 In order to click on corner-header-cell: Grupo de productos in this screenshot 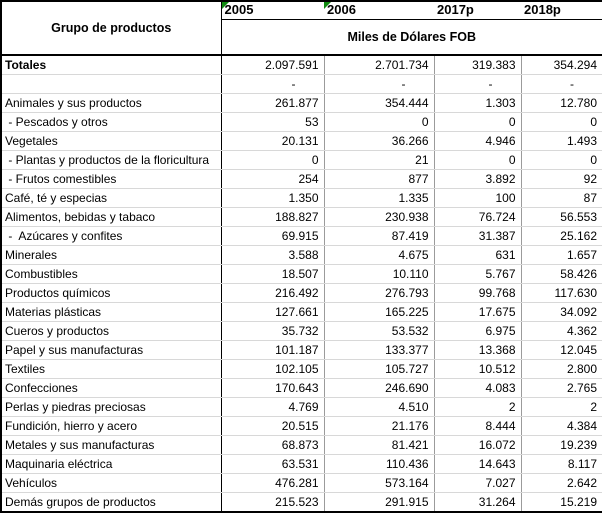, I will do `click(111, 28)`.